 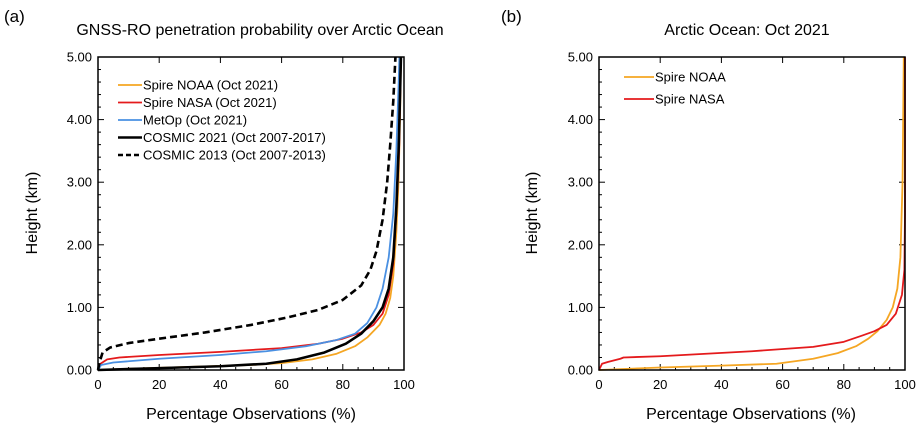 I want to click on legend-label: MetOp (Oct 2021), so click(x=195, y=120).